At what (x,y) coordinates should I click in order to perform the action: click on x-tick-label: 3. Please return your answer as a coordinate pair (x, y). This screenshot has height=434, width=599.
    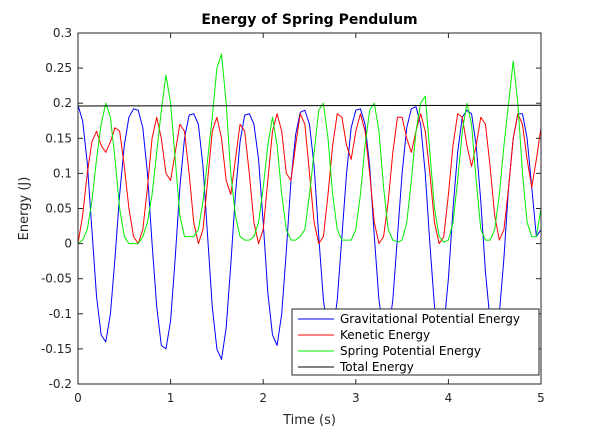
    Looking at the image, I should click on (356, 398).